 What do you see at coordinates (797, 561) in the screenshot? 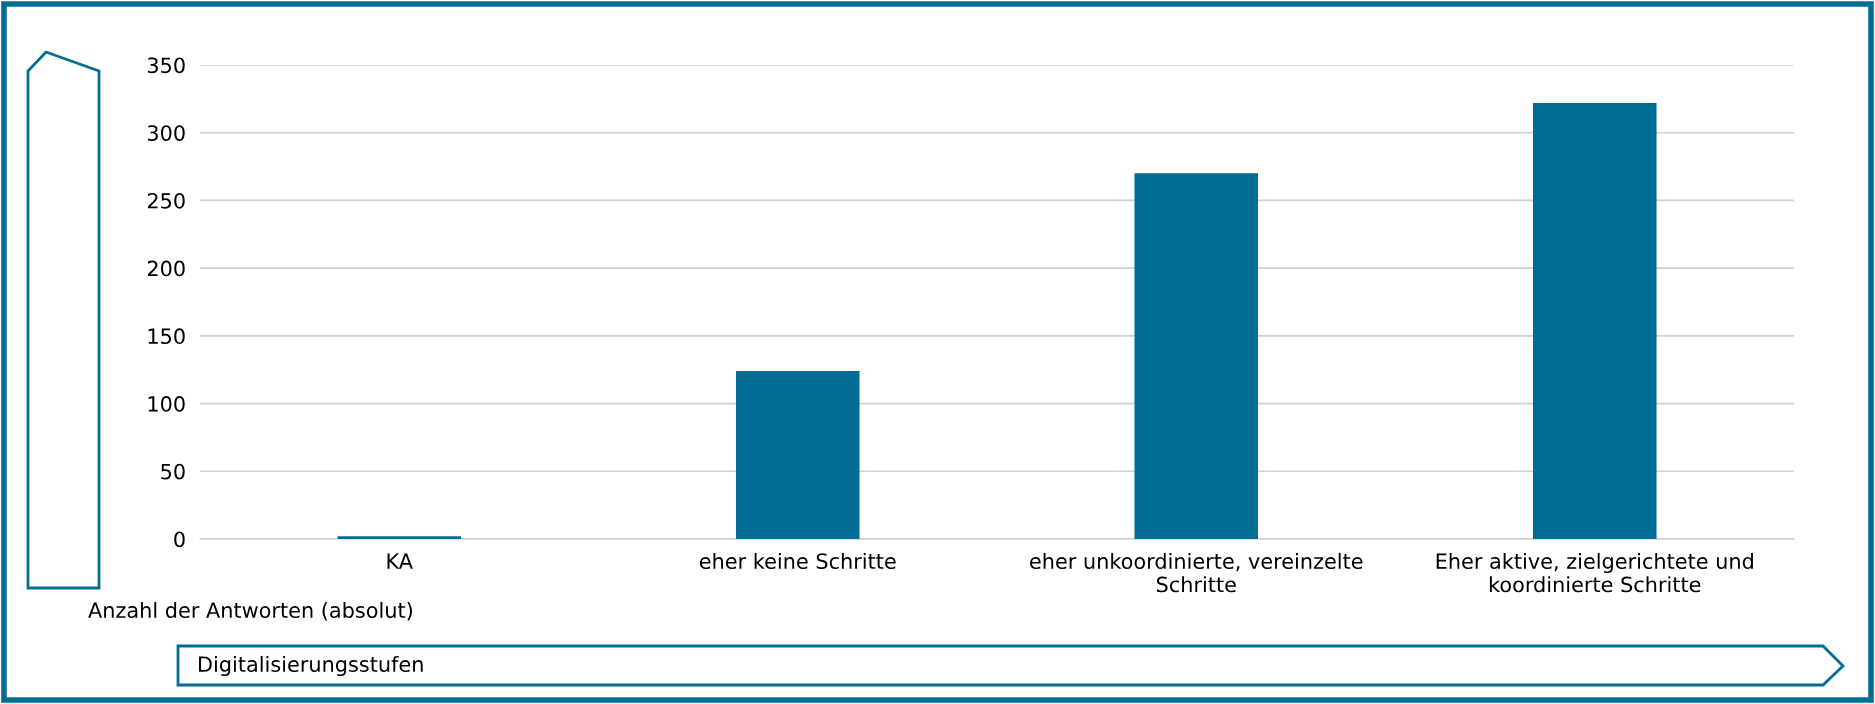
I see `x-tick-label: eher keine Schritte` at bounding box center [797, 561].